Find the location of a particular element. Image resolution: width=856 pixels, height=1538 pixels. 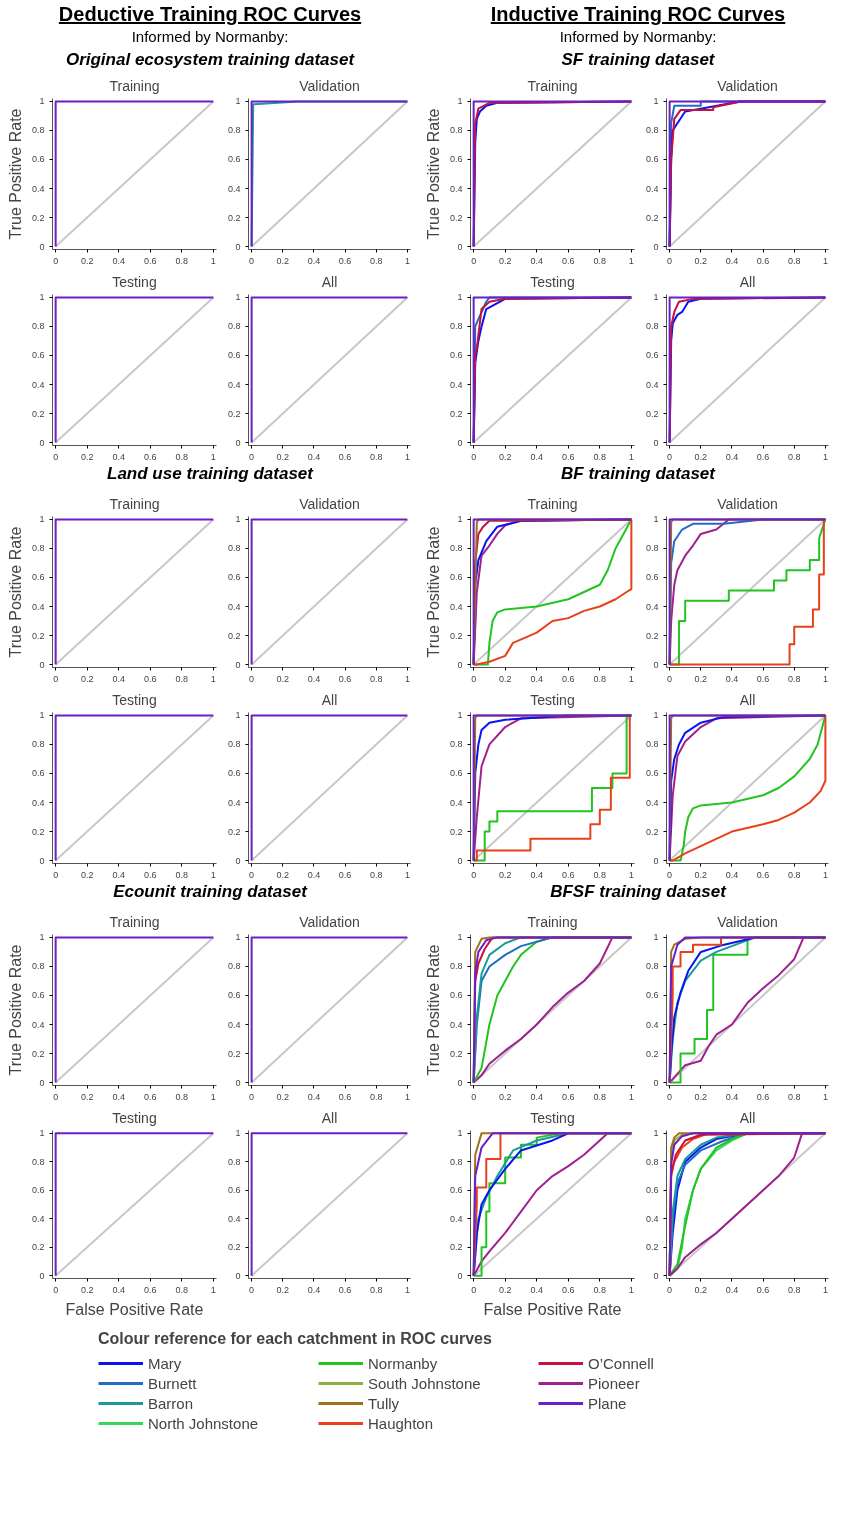

text: BF training dataset is located at coordinates (638, 474).